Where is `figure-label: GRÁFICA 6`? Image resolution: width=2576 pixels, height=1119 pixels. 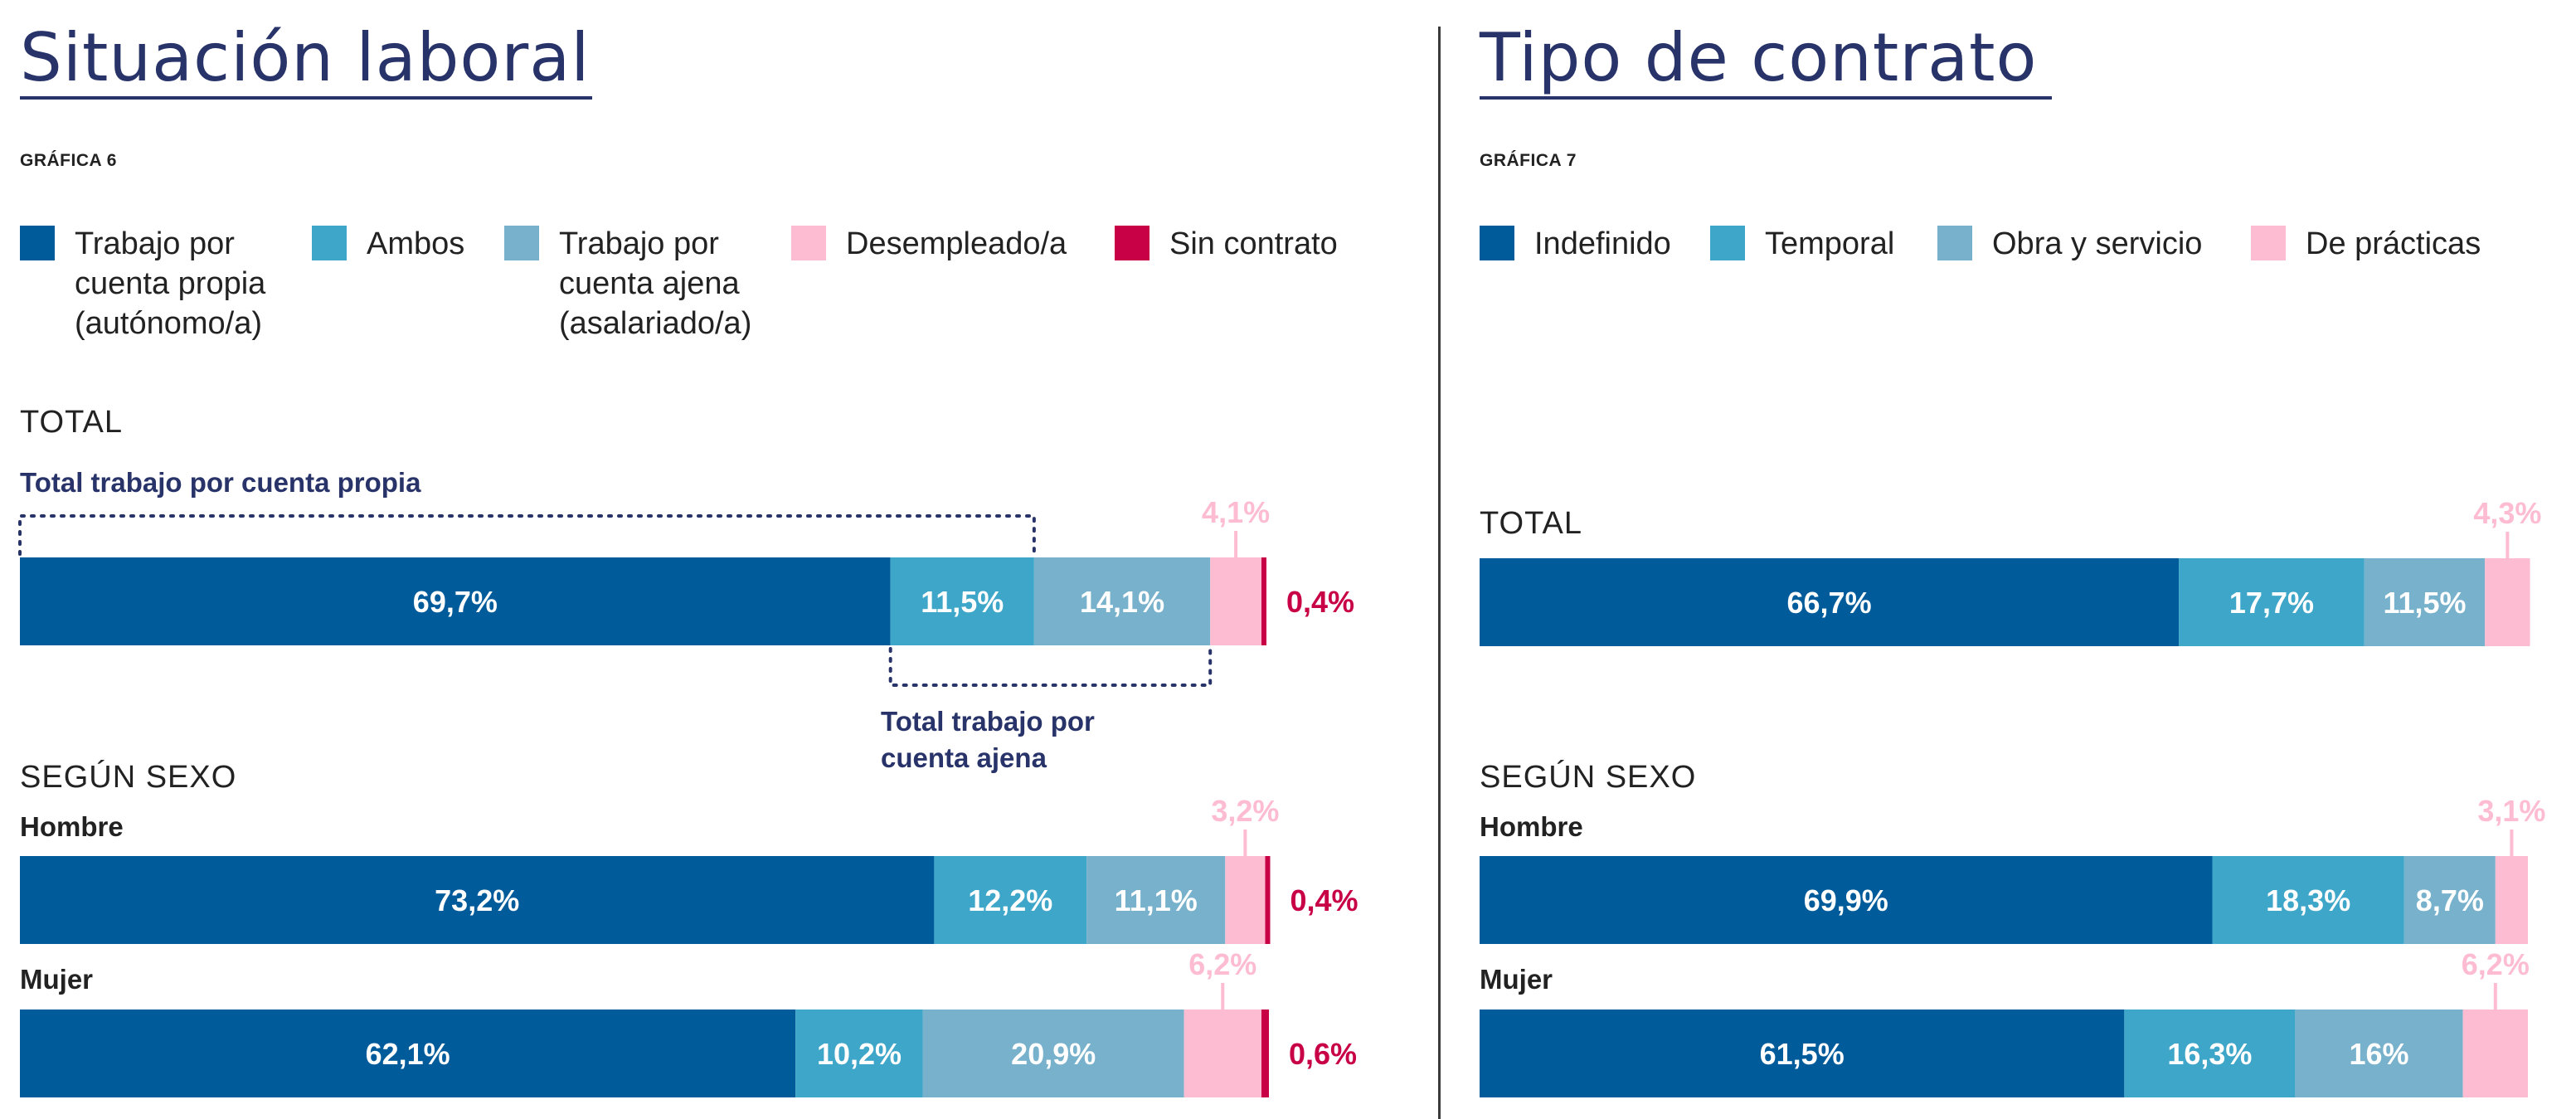 figure-label: GRÁFICA 6 is located at coordinates (69, 160).